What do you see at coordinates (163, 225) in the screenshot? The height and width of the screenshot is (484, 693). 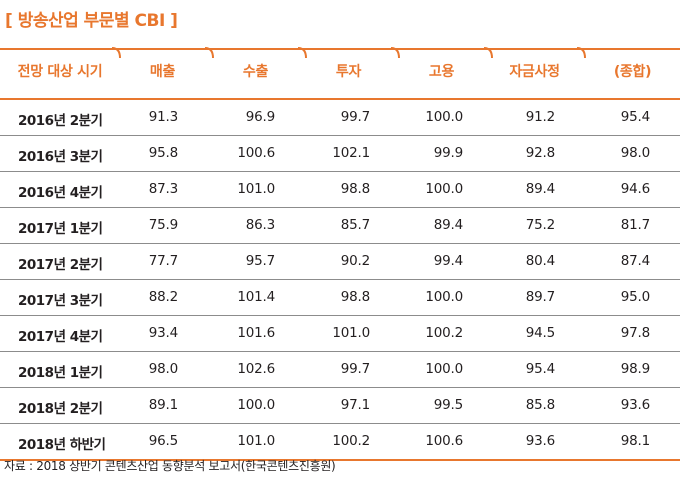 I see `cell-sales: 75.9` at bounding box center [163, 225].